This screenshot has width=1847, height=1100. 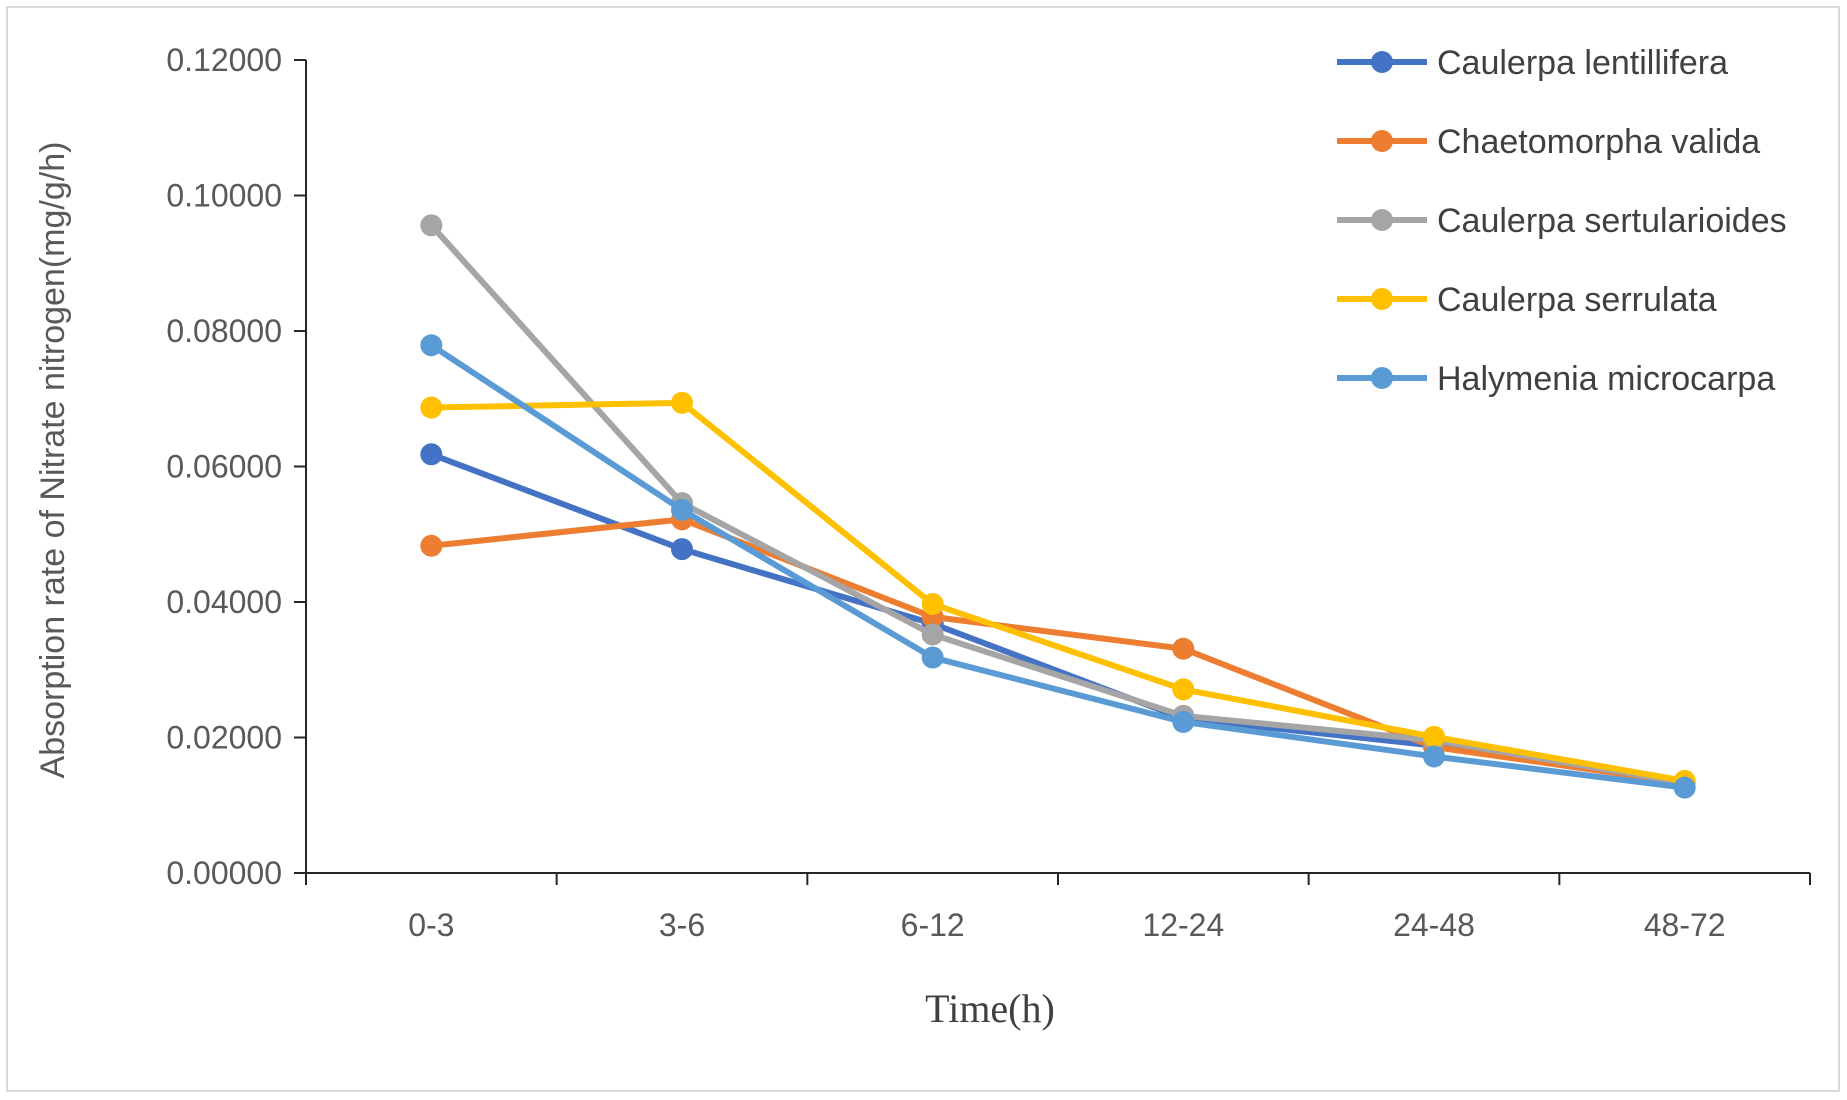 I want to click on legend-label: Caulerpa lentillifera, so click(x=1582, y=63).